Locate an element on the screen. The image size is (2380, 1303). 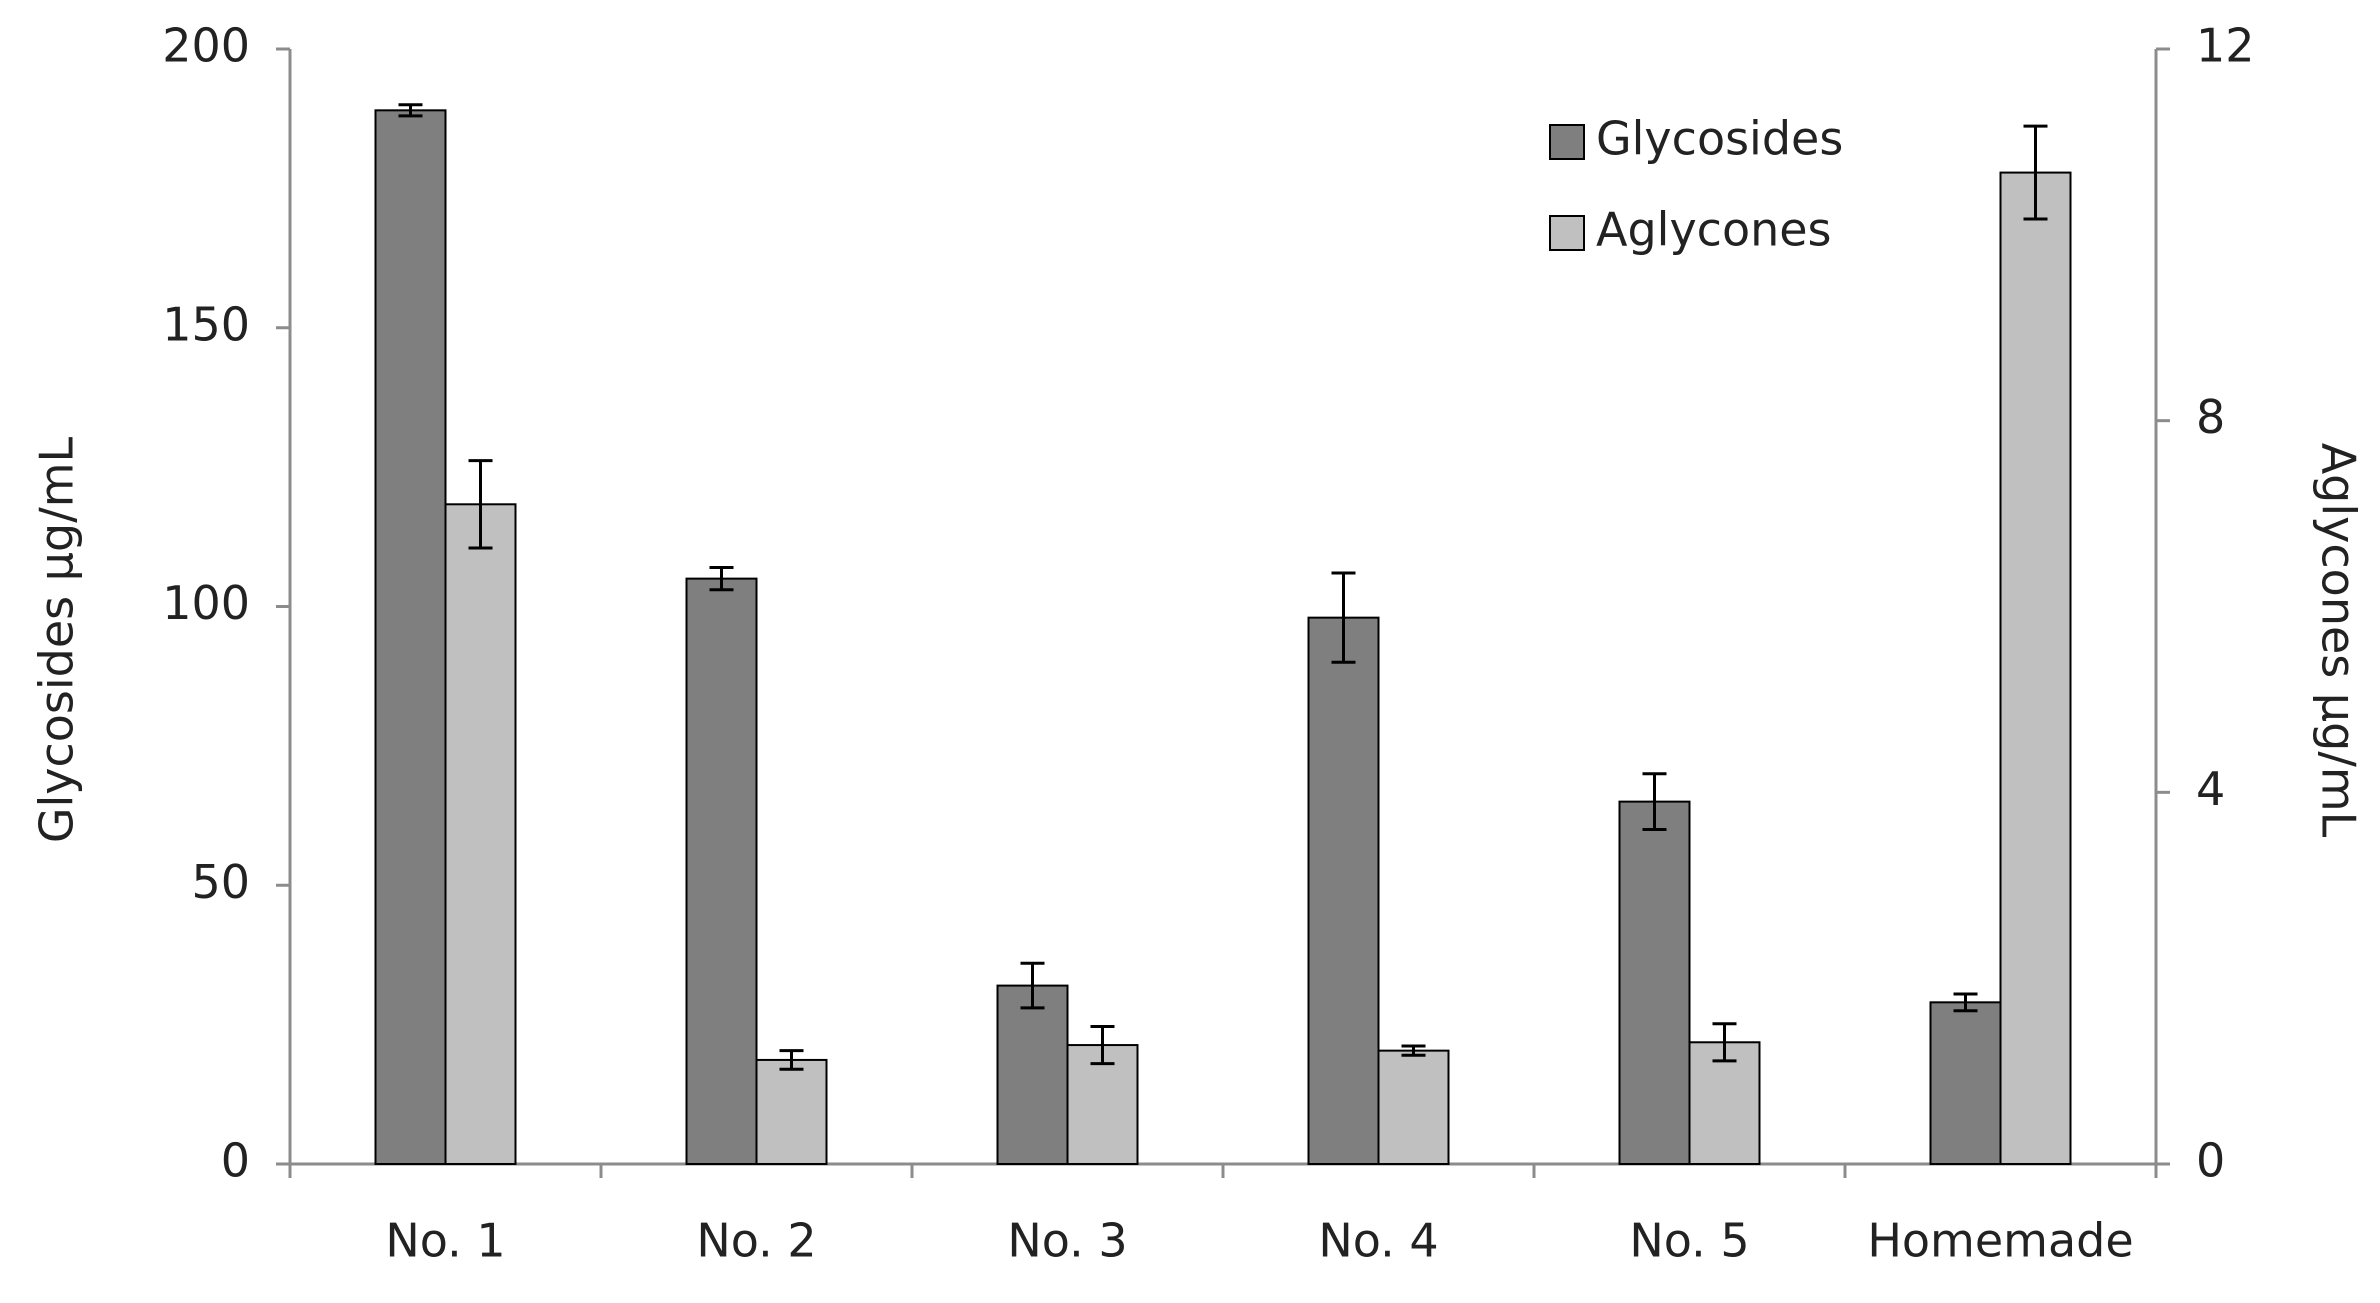
y-tick-label: 100 is located at coordinates (206, 603).